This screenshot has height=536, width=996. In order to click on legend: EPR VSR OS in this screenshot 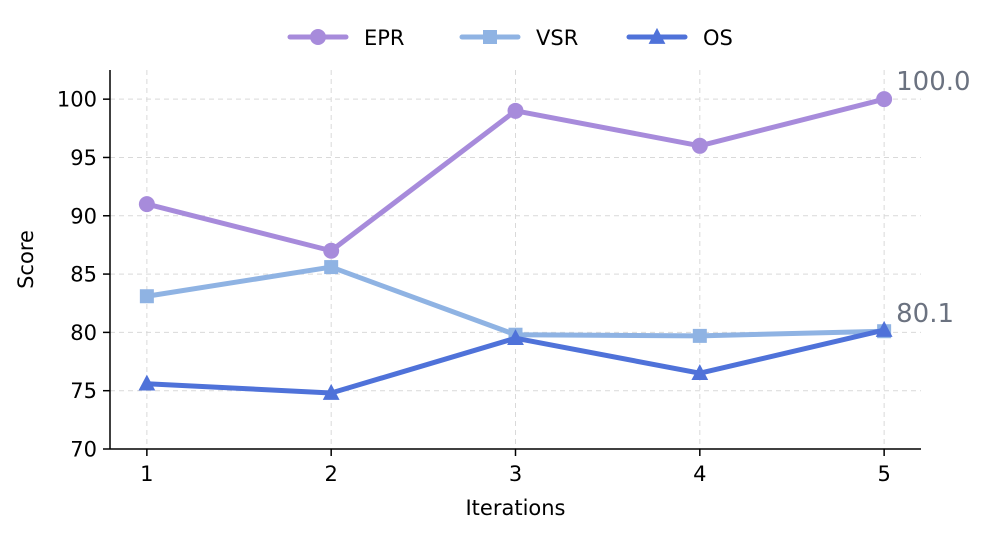, I will do `click(510, 38)`.